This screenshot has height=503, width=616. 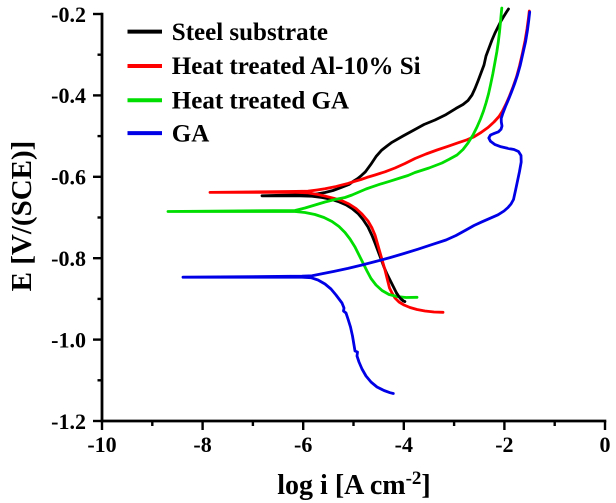 What do you see at coordinates (22, 216) in the screenshot?
I see `svg-text: E [V/(SCE)]` at bounding box center [22, 216].